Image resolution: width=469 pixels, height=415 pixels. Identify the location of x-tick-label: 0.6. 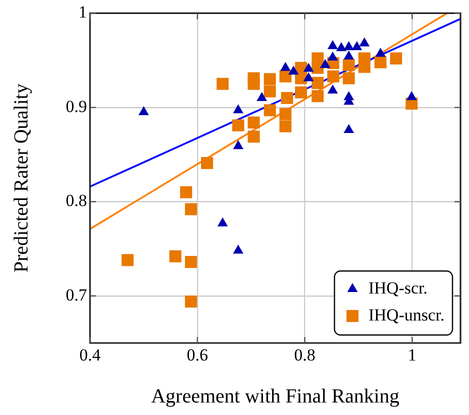
(197, 355).